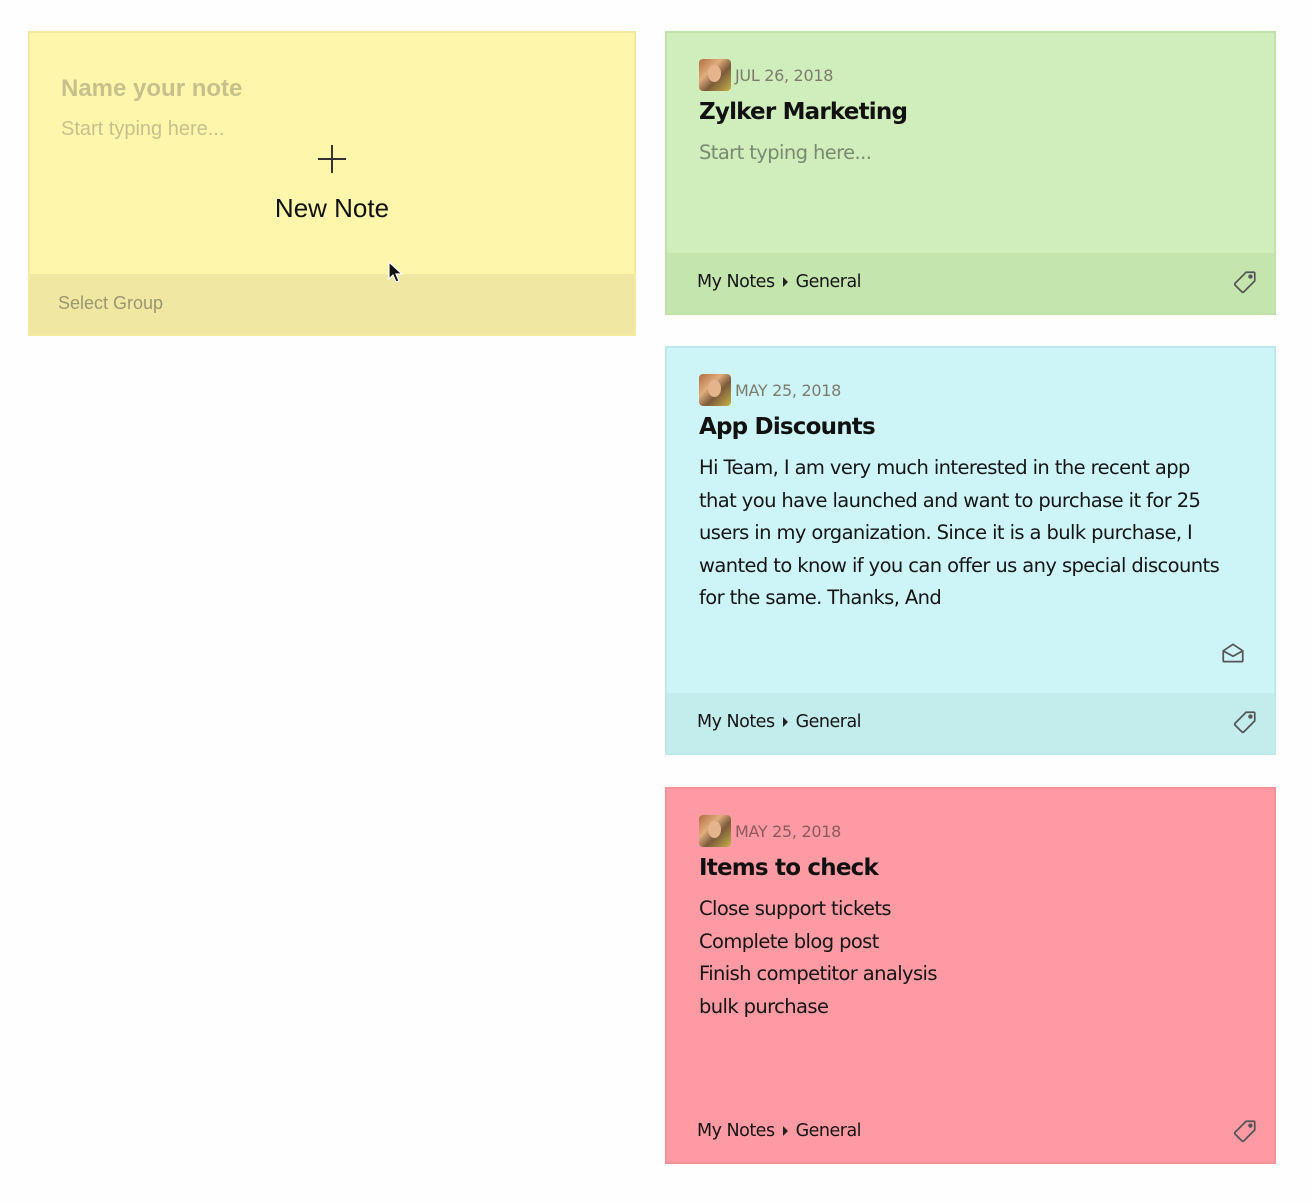 The width and height of the screenshot is (1311, 1203). Describe the element at coordinates (789, 868) in the screenshot. I see `note-title: Items to check` at that location.